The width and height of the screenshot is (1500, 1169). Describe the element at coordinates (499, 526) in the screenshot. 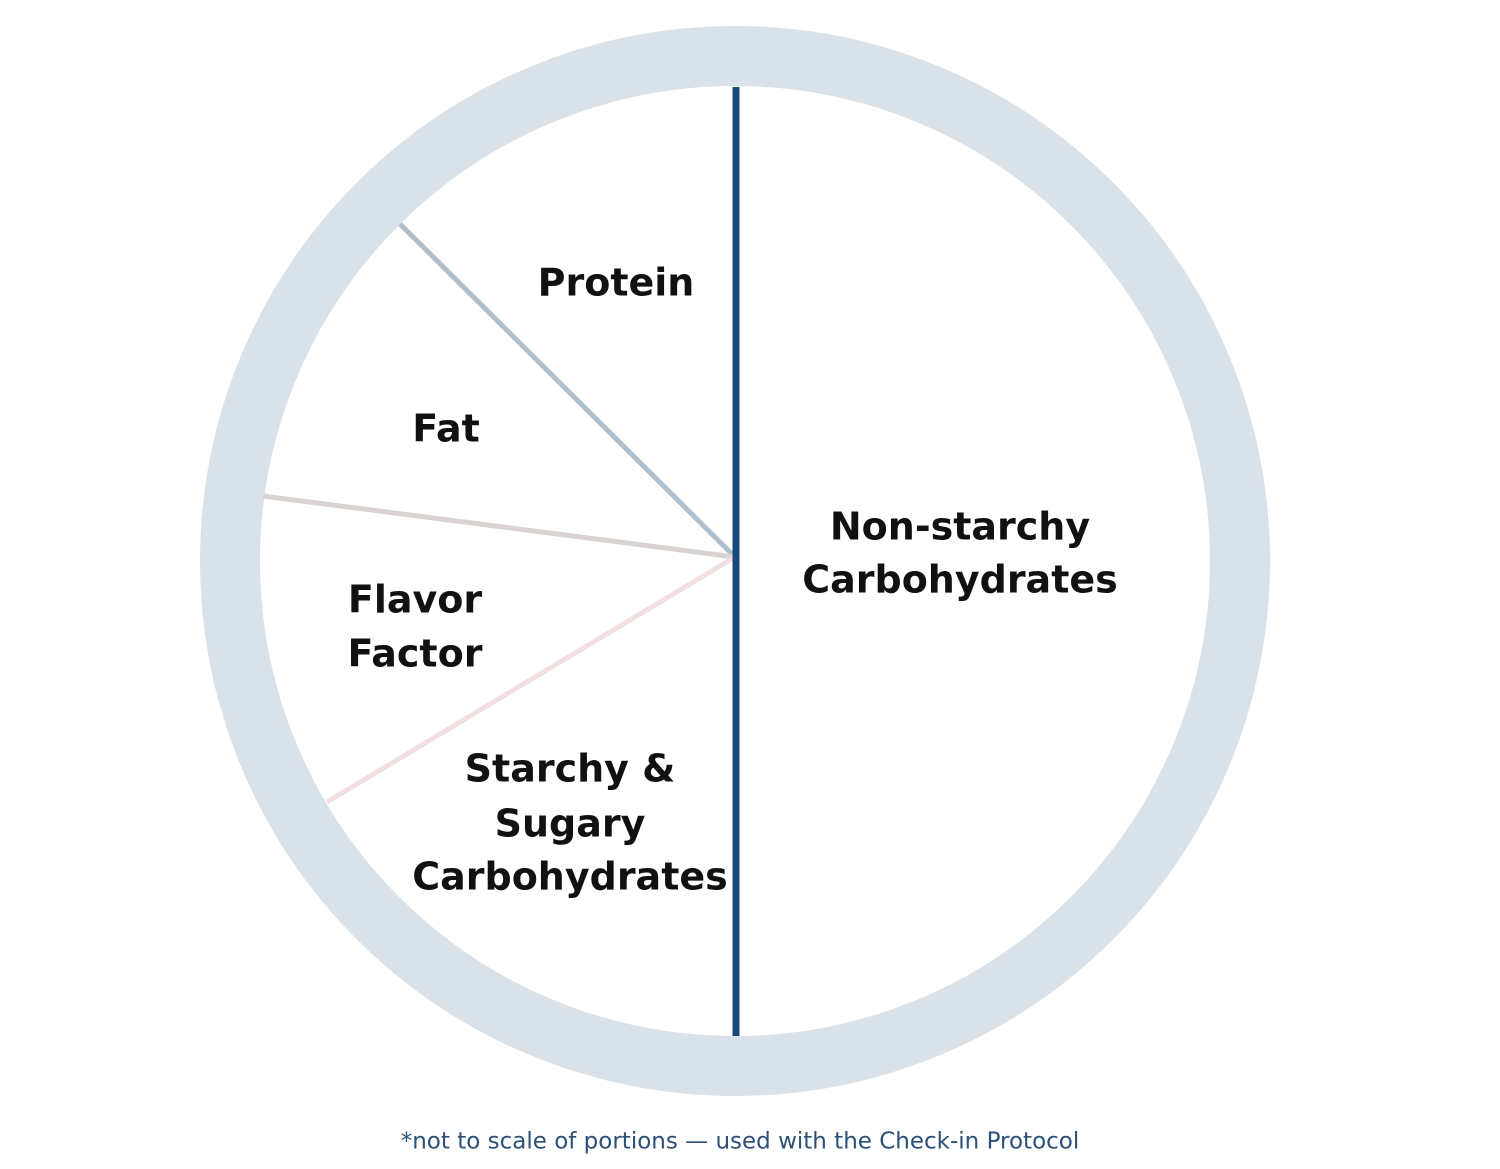

I see `divider-fat-flavor` at that location.